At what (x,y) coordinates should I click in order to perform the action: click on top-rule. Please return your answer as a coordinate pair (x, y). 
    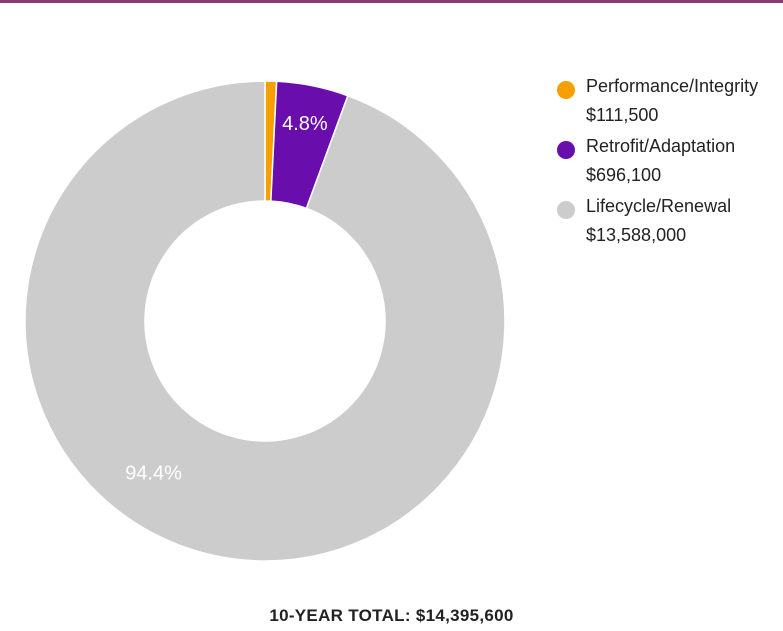
    Looking at the image, I should click on (391, 1).